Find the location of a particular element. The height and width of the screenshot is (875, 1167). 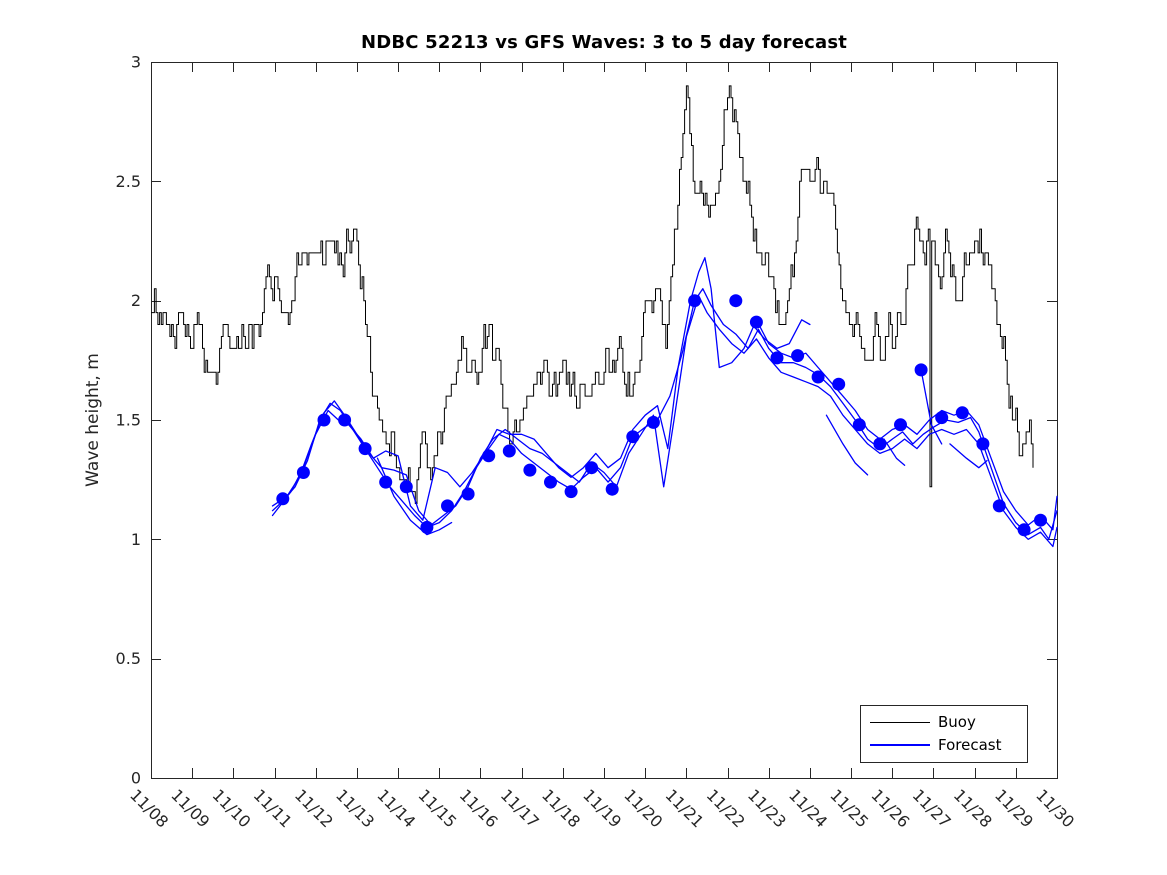

x-tick-label: 11/23 is located at coordinates (767, 808).